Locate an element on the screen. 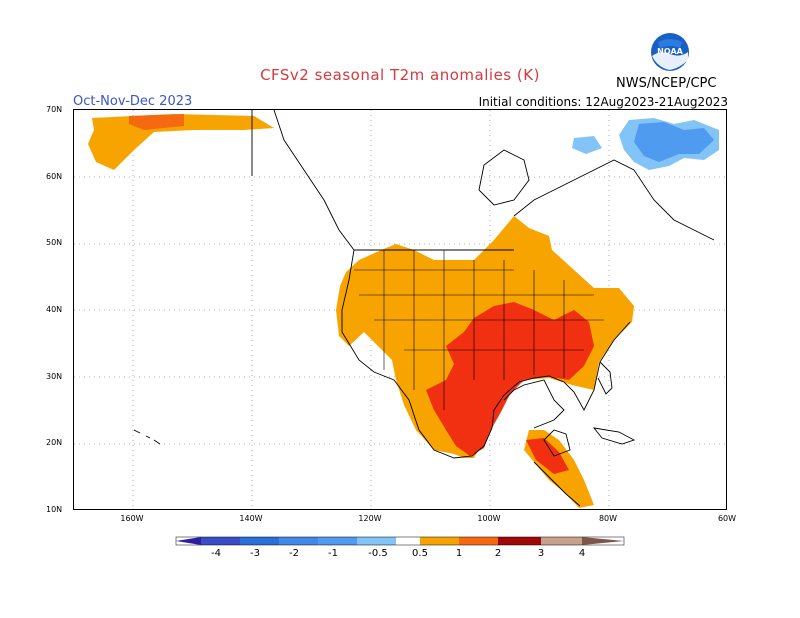 This screenshot has height=618, width=800. lat-label-50n: 50N is located at coordinates (54, 242).